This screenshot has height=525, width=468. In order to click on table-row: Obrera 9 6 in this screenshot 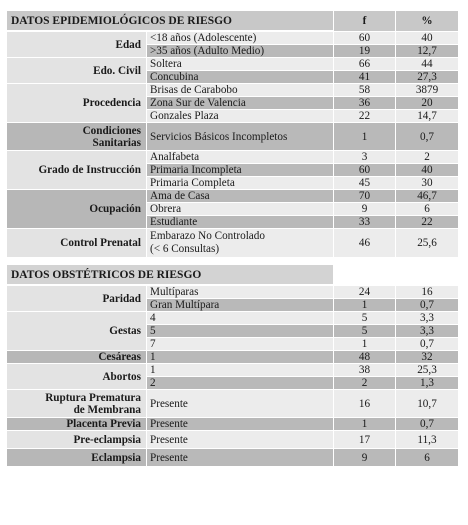, I will do `click(233, 209)`.